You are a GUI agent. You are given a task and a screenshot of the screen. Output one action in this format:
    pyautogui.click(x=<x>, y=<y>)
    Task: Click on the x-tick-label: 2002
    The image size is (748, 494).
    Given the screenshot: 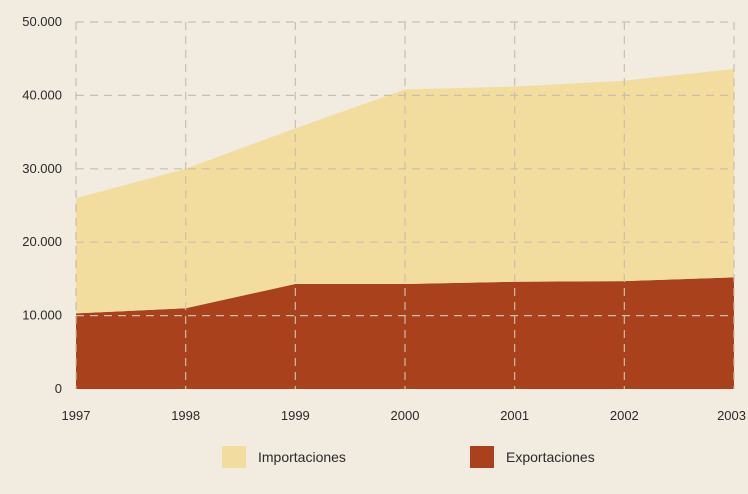 What is the action you would take?
    pyautogui.click(x=624, y=415)
    